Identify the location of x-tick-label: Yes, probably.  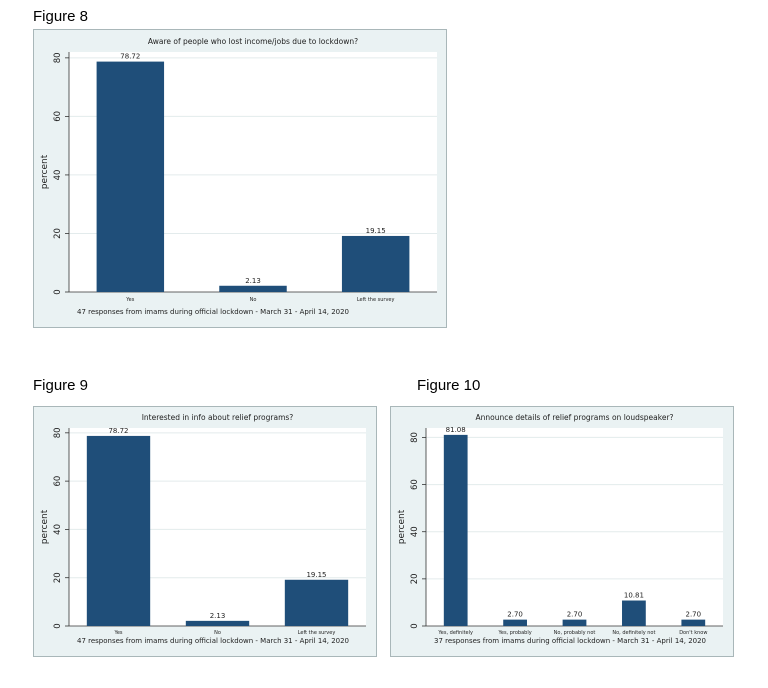
(514, 633).